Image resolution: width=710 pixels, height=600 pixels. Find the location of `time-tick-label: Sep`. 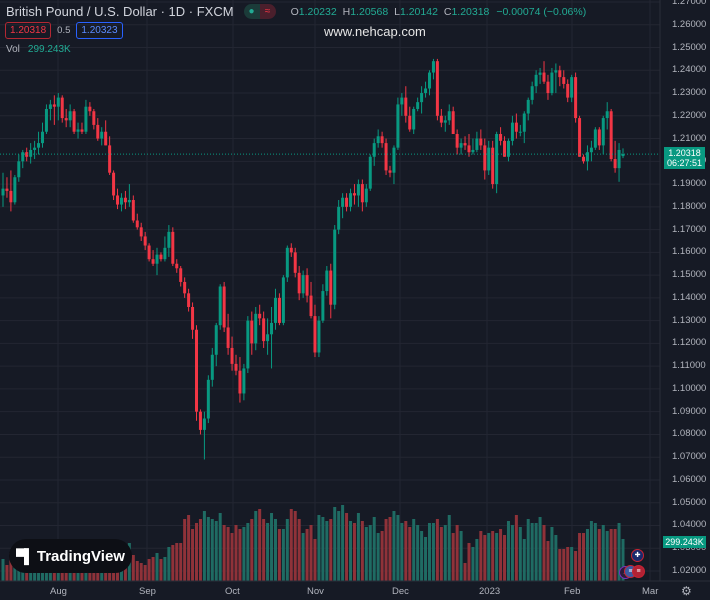

time-tick-label: Sep is located at coordinates (147, 591).